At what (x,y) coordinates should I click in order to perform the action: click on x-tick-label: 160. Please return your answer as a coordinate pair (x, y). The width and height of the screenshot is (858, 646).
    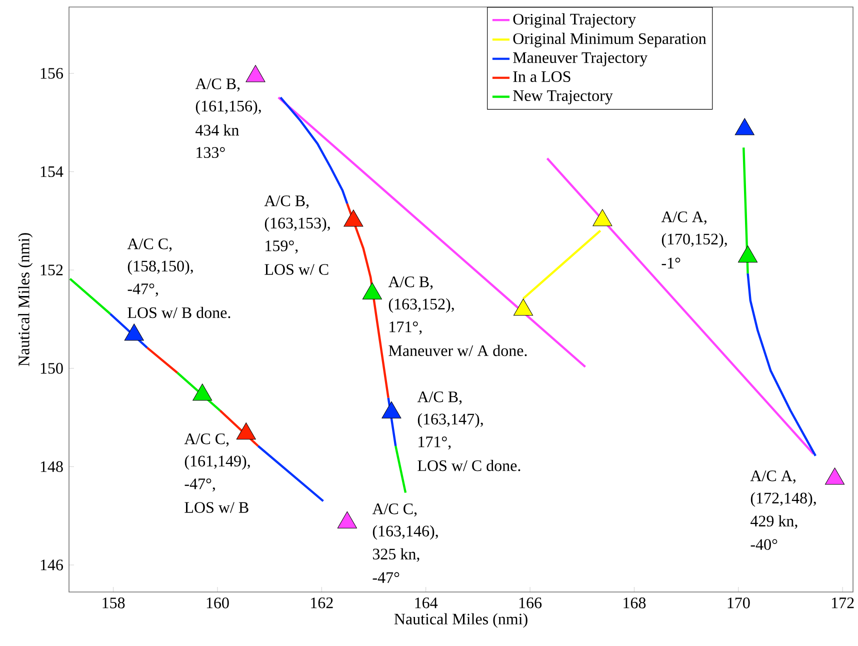
    Looking at the image, I should click on (217, 603).